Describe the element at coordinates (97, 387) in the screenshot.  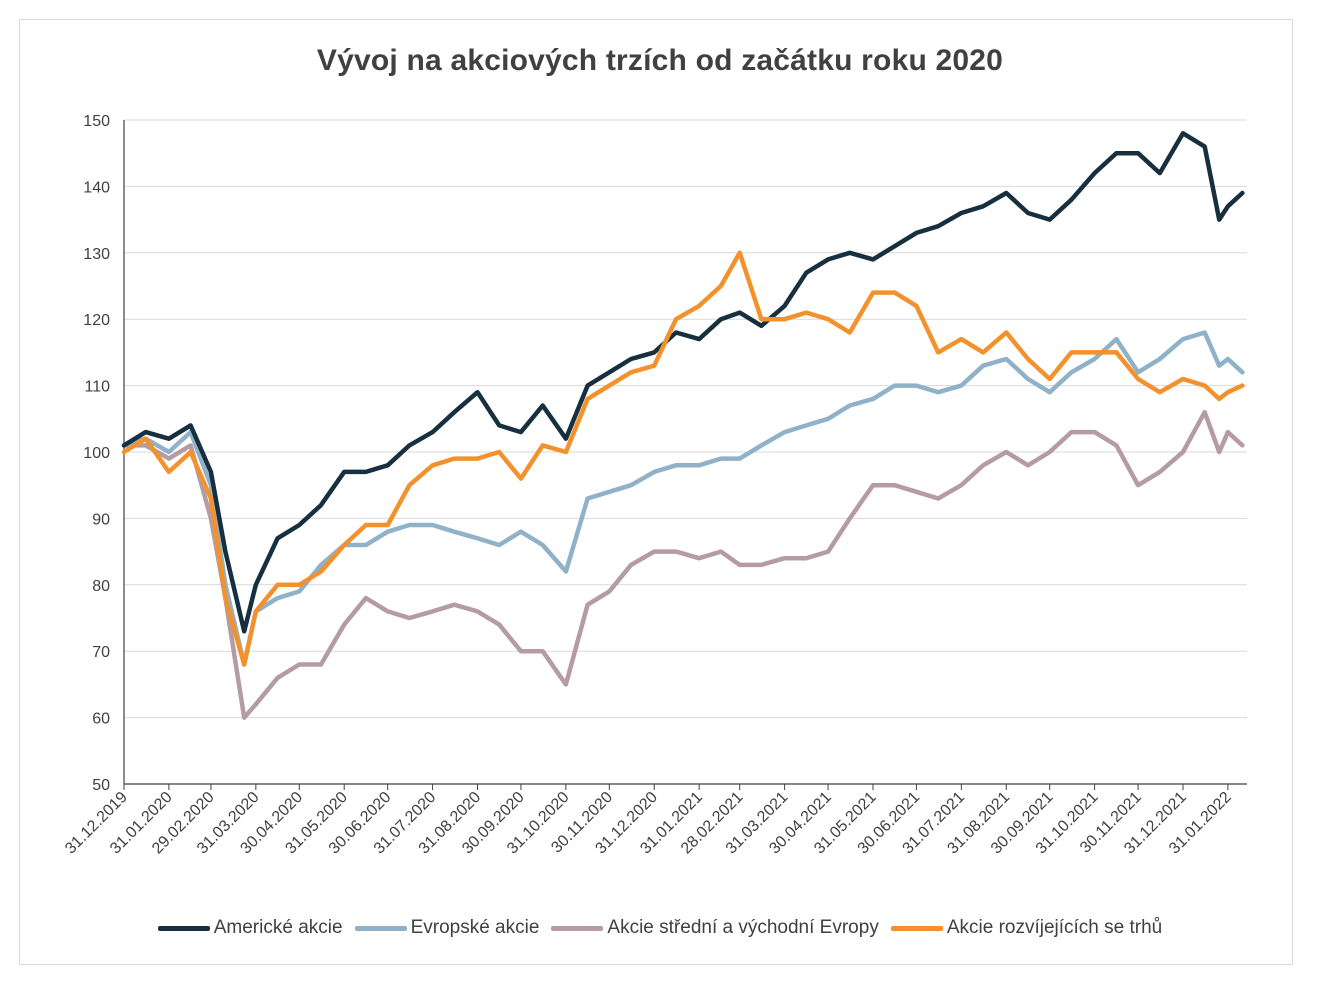
I see `y-tick-label: 110` at that location.